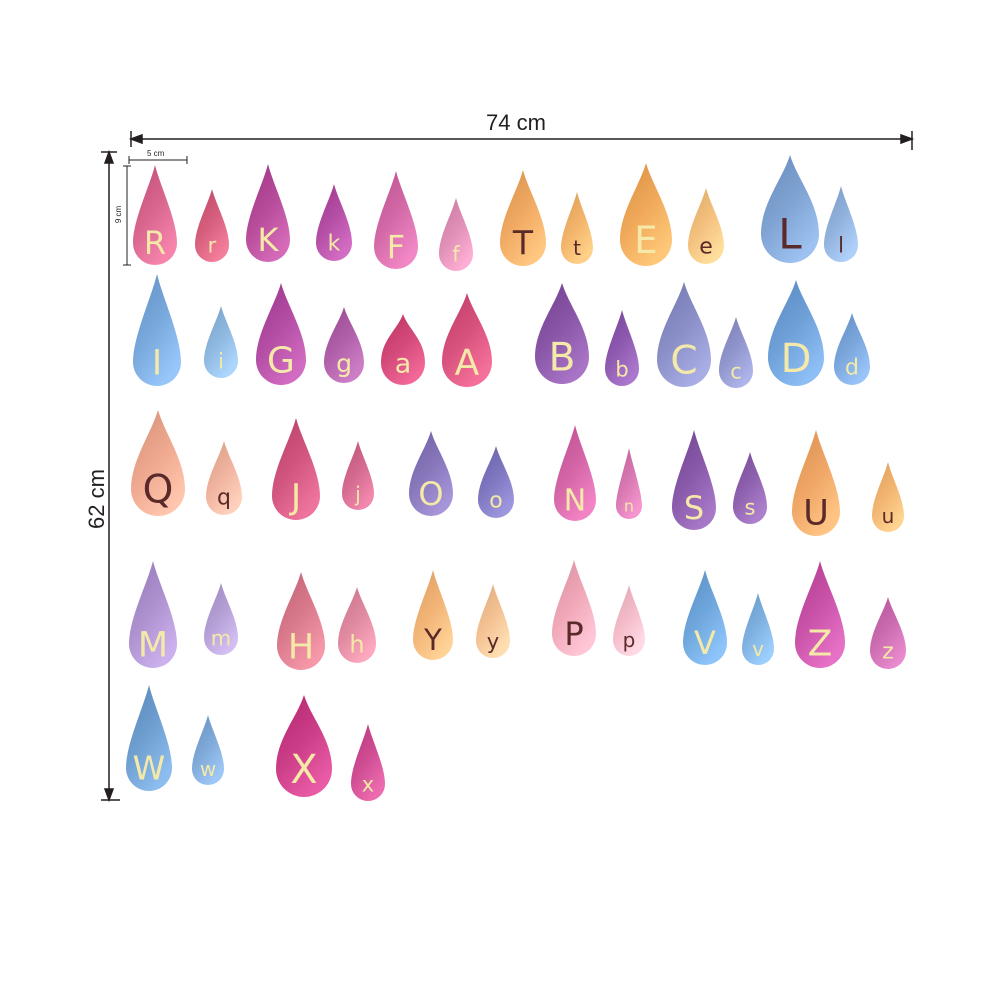 The height and width of the screenshot is (1005, 1001). Describe the element at coordinates (629, 640) in the screenshot. I see `drop-letter: p` at that location.